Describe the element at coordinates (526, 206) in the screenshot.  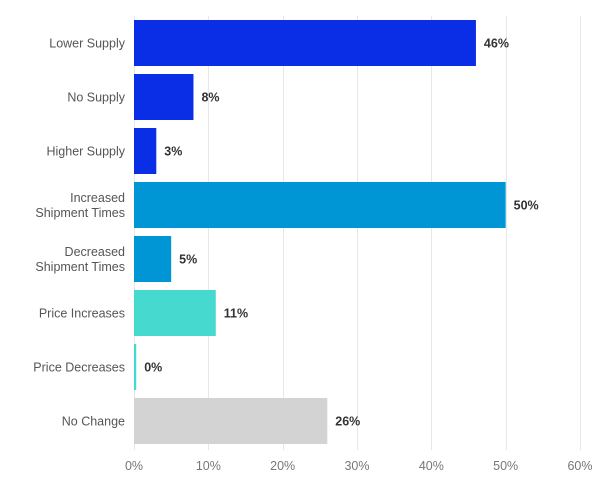
I see `bar-value-label: 50%` at that location.